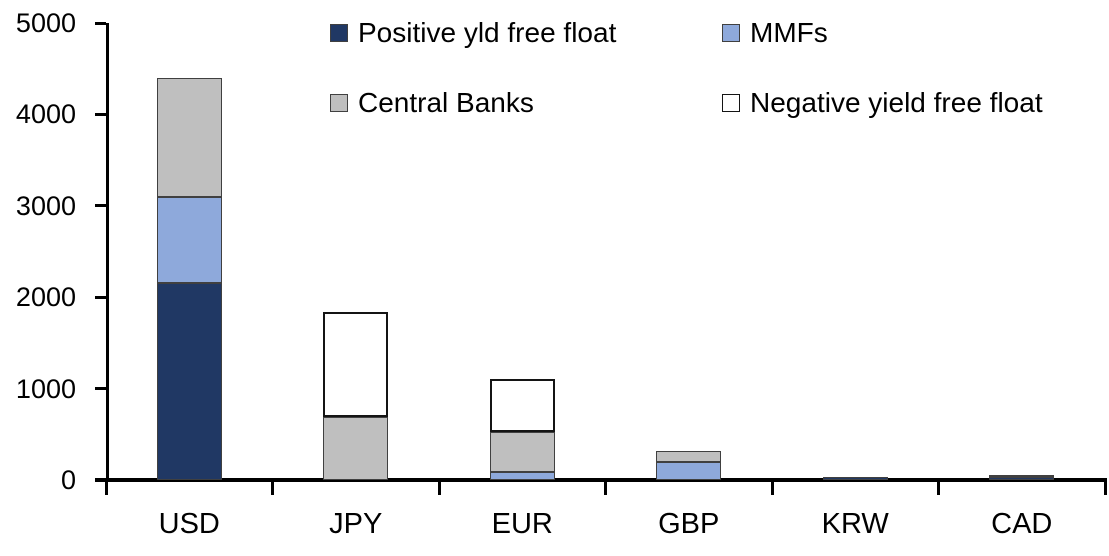 The width and height of the screenshot is (1109, 556). What do you see at coordinates (789, 32) in the screenshot?
I see `legend-label-mmfs: MMFs` at bounding box center [789, 32].